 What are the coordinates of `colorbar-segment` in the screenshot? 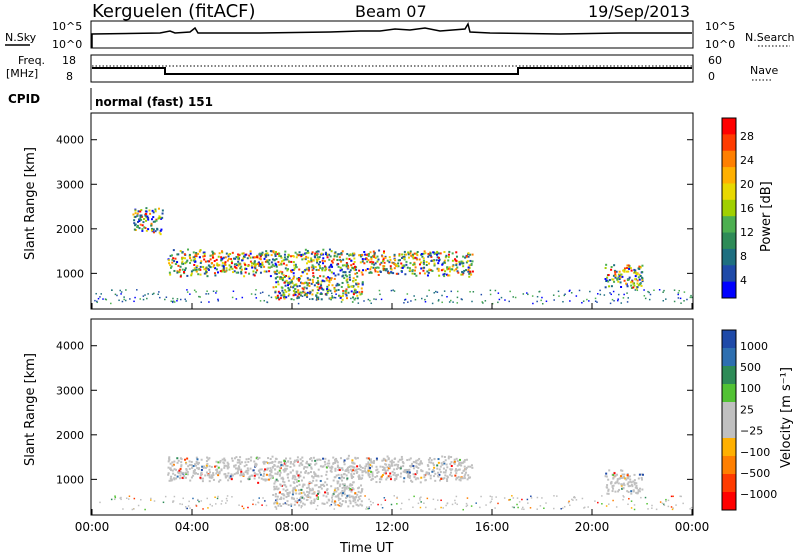 It's located at (729, 483).